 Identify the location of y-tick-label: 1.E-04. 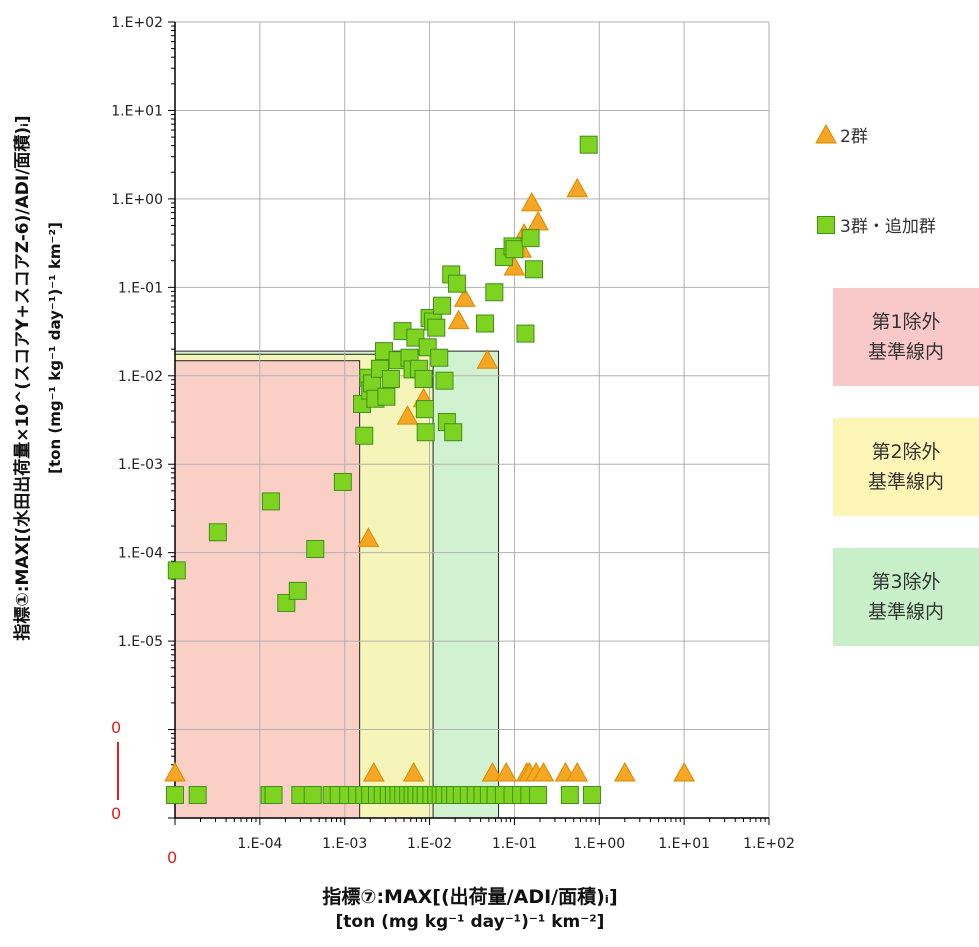
(140, 554).